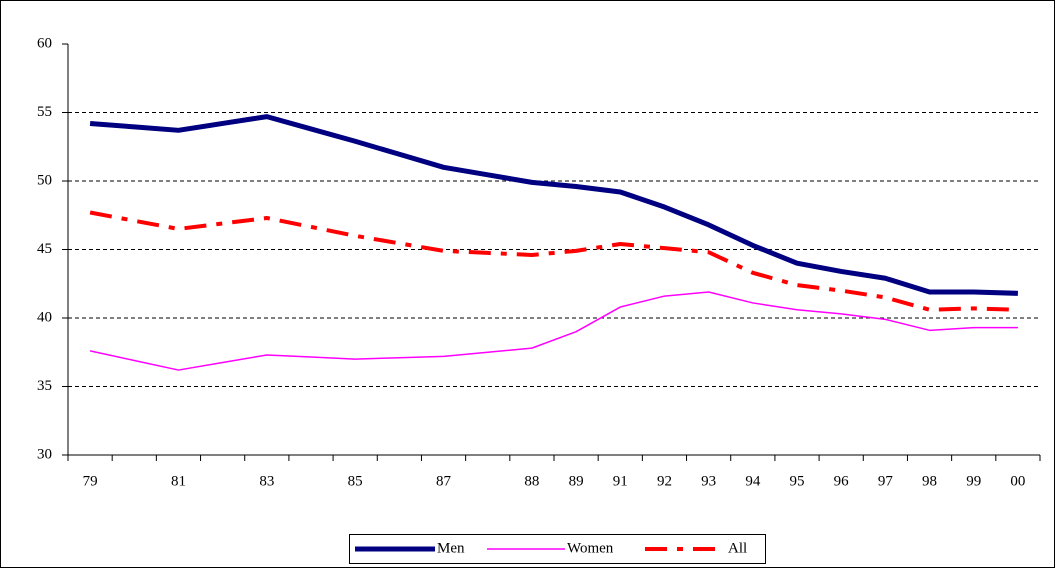 Image resolution: width=1055 pixels, height=568 pixels. I want to click on x-tick-label: 83, so click(266, 481).